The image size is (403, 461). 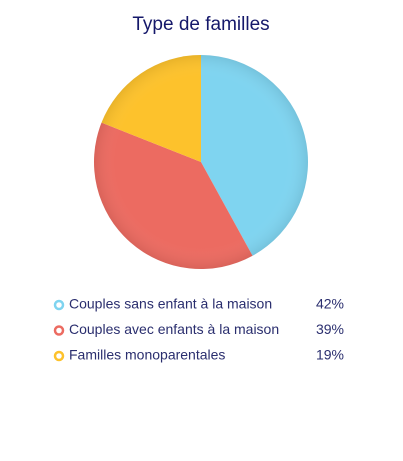 I want to click on legend-value: 19%, so click(x=330, y=355).